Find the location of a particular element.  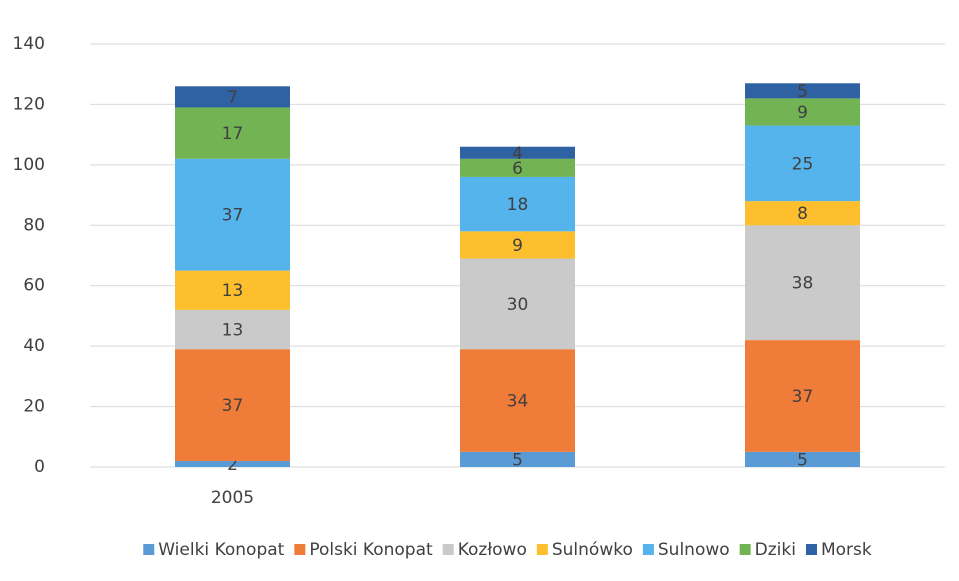

legend-label: Sulnówko is located at coordinates (592, 550).